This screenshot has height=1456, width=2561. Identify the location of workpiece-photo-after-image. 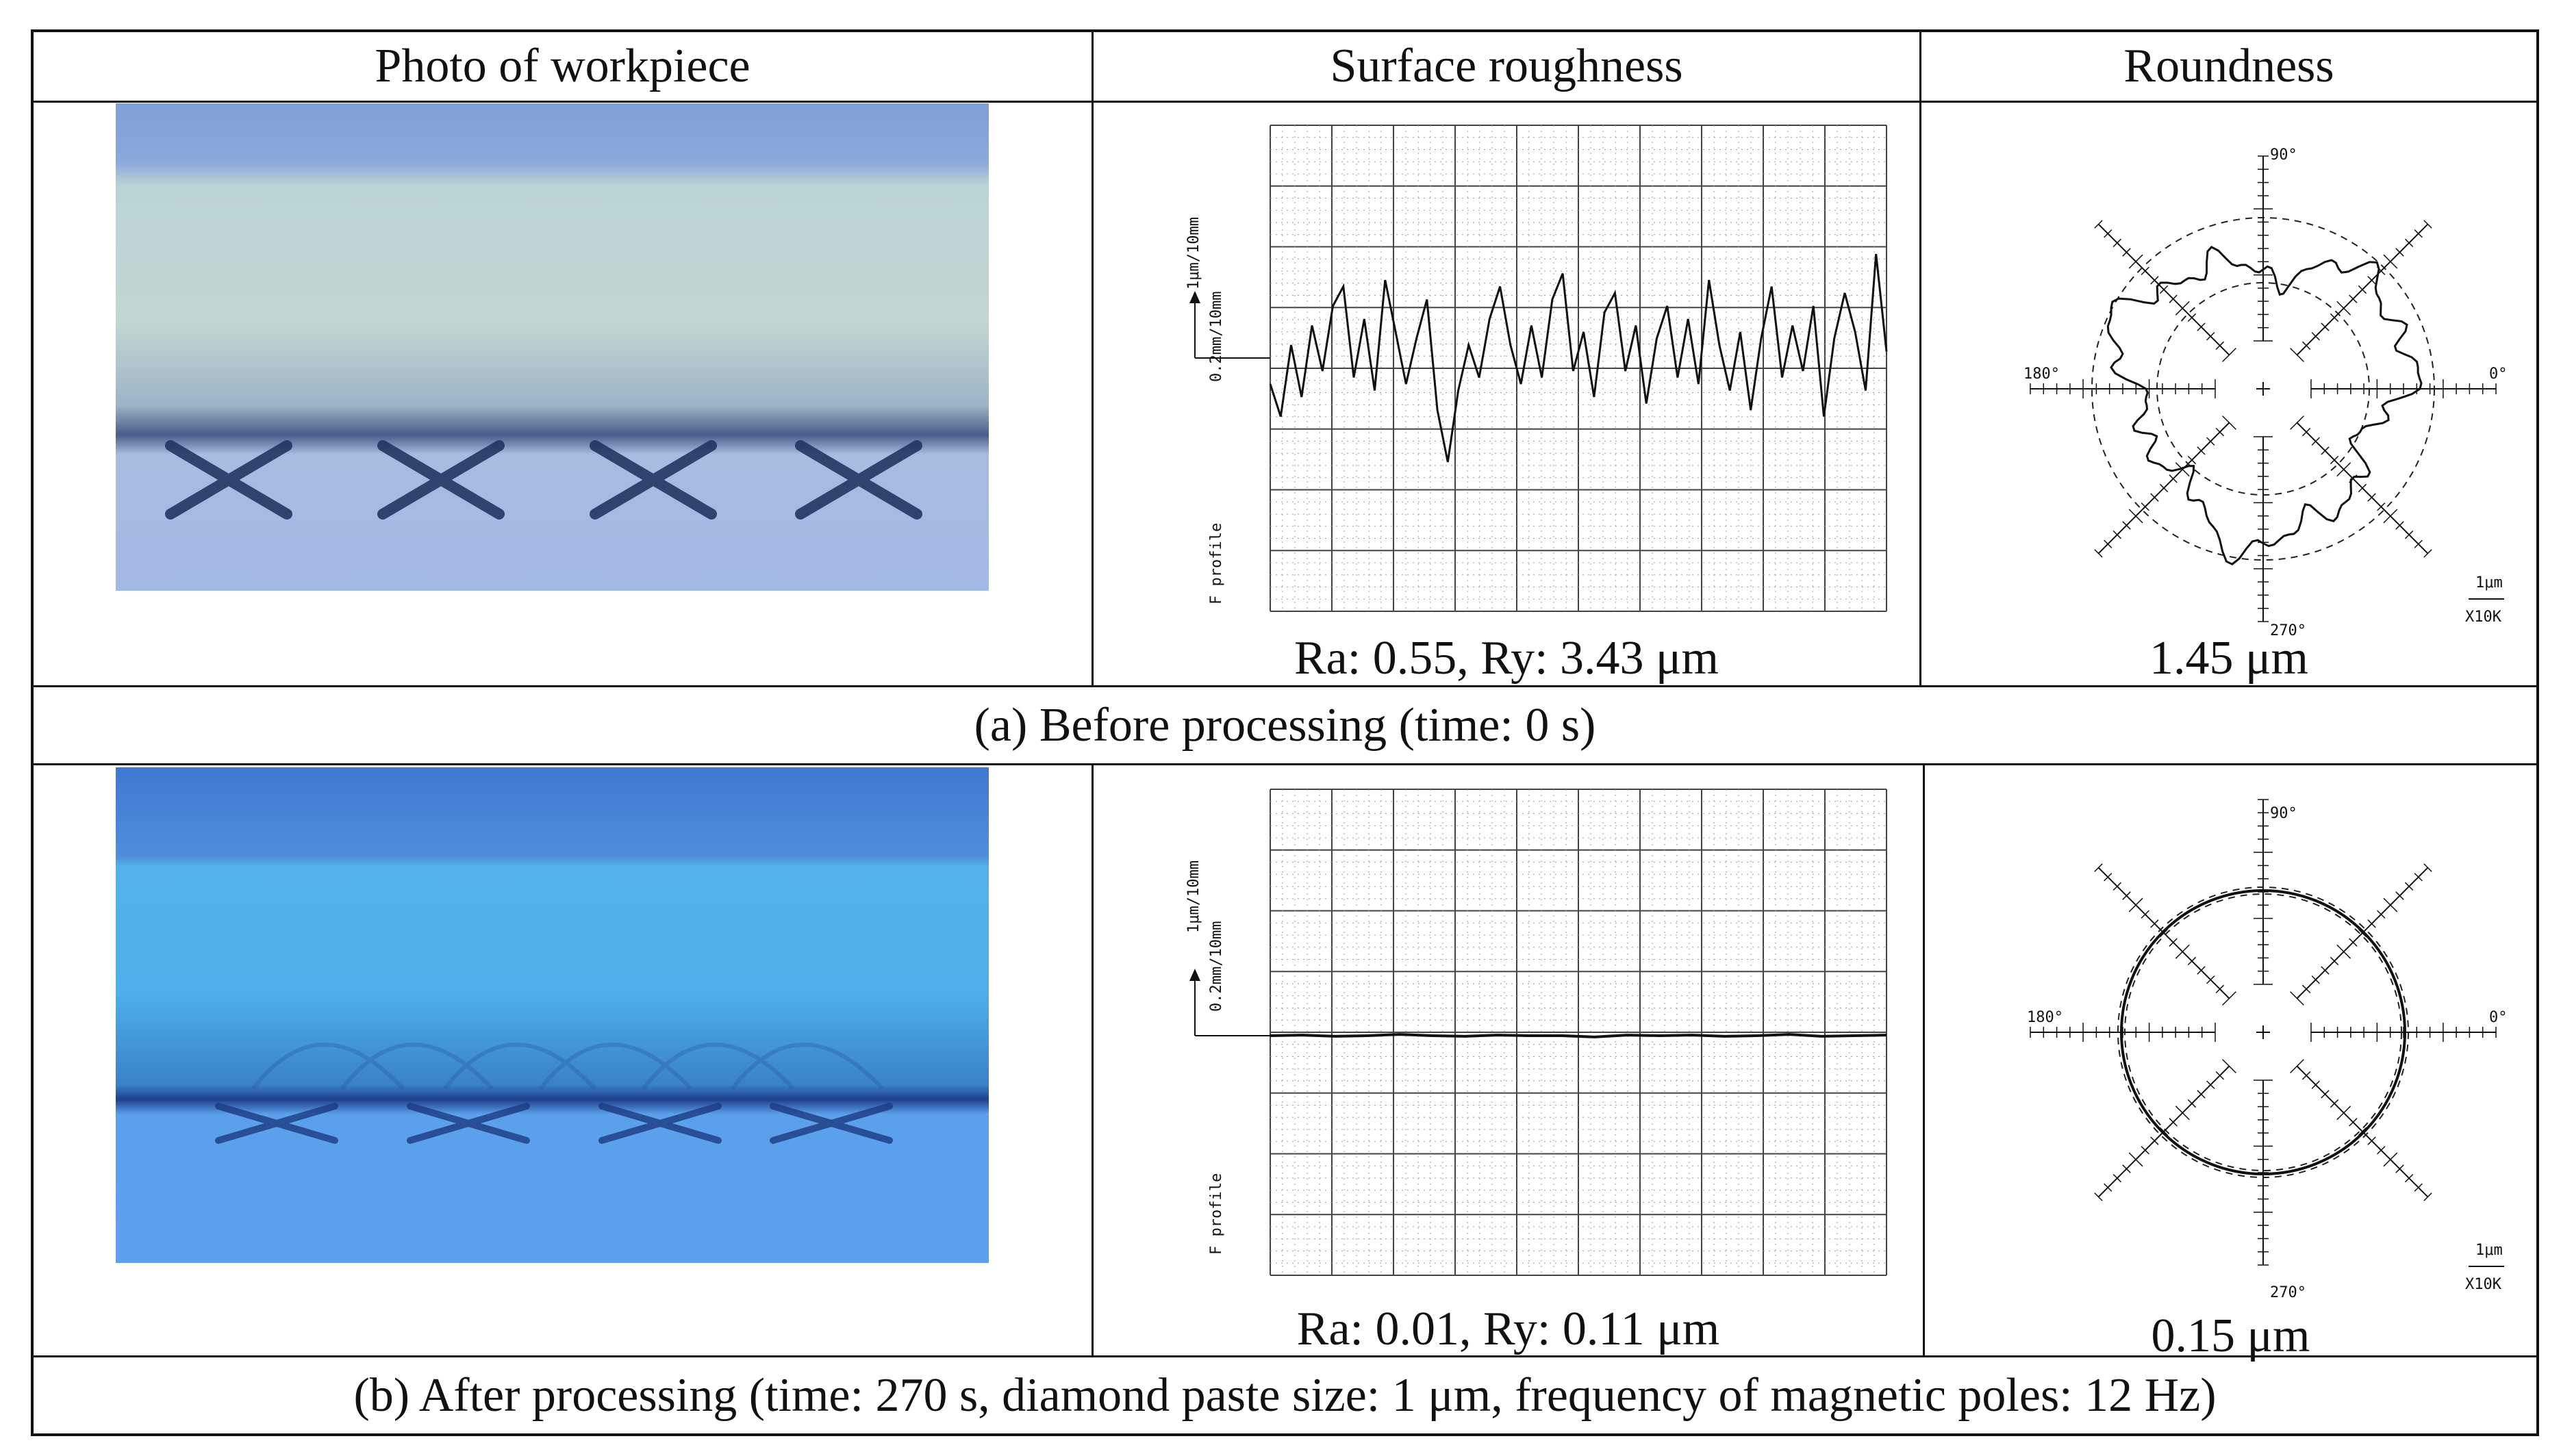
(553, 1015).